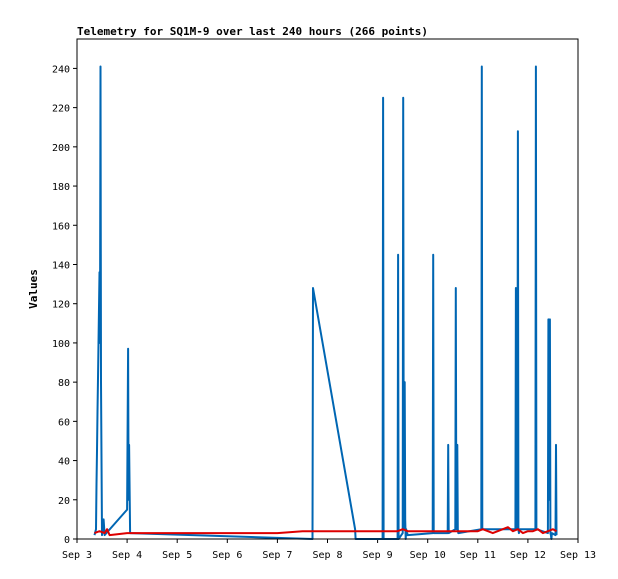 This screenshot has height=579, width=618. I want to click on x-tick-label: Sep 8, so click(327, 555).